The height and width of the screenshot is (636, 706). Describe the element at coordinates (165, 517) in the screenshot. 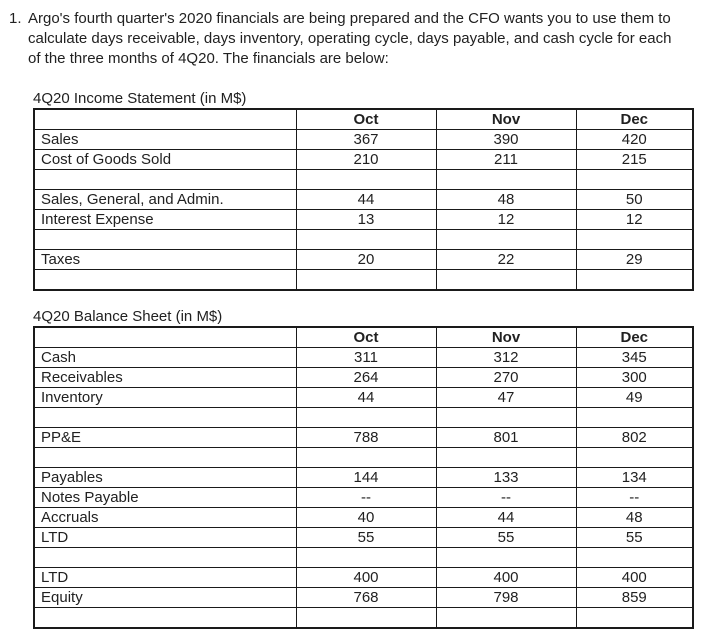

I see `row-label: Accruals` at that location.